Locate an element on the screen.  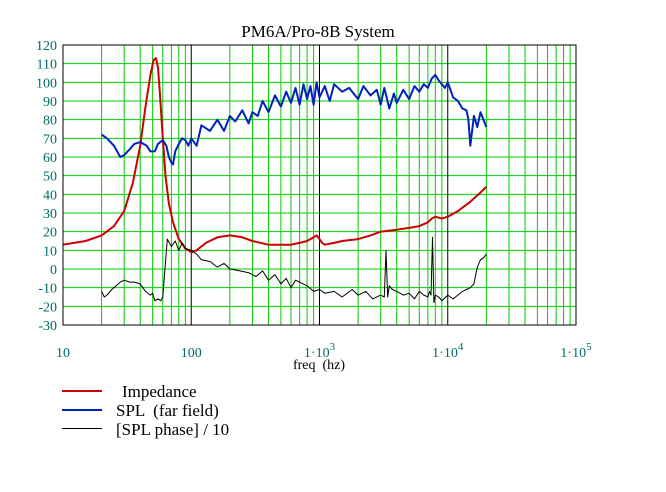
y-tick-label: 50 is located at coordinates (50, 177).